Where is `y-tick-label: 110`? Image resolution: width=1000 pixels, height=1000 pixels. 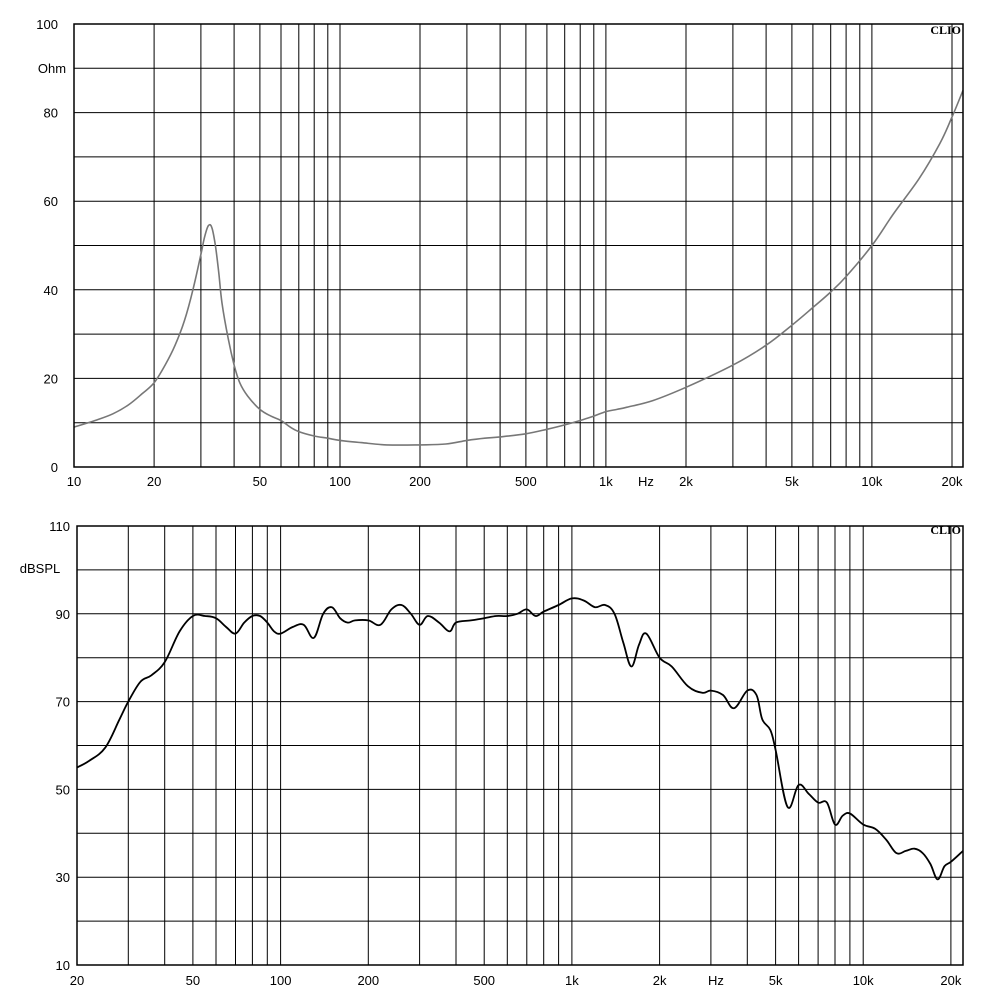 y-tick-label: 110 is located at coordinates (59, 526).